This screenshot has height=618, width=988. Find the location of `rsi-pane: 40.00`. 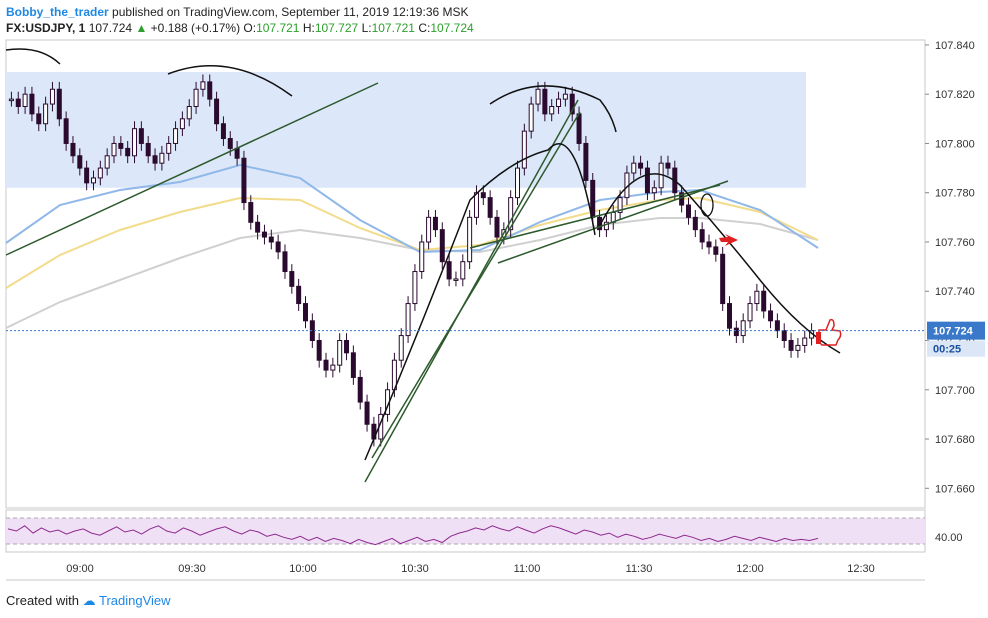

rsi-pane: 40.00 is located at coordinates (484, 531).